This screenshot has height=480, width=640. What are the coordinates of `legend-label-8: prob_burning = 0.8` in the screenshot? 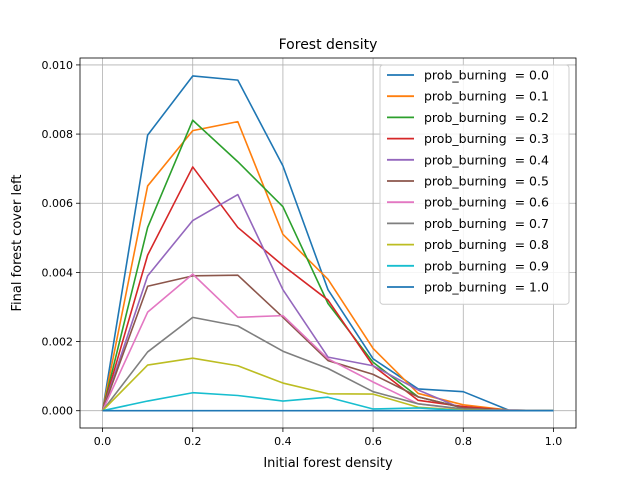 It's located at (486, 244).